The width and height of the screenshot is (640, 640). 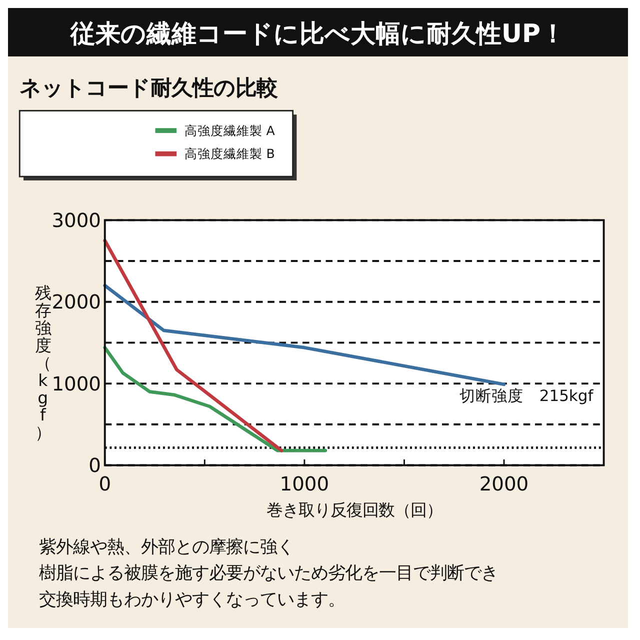 I want to click on legend-label: 高強度繊維製 A, so click(x=230, y=130).